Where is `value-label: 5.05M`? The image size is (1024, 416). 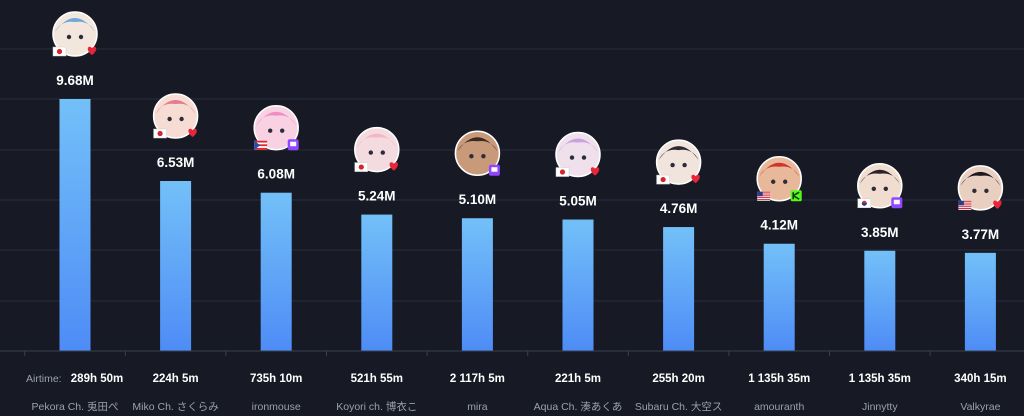
value-label: 5.05M is located at coordinates (578, 201).